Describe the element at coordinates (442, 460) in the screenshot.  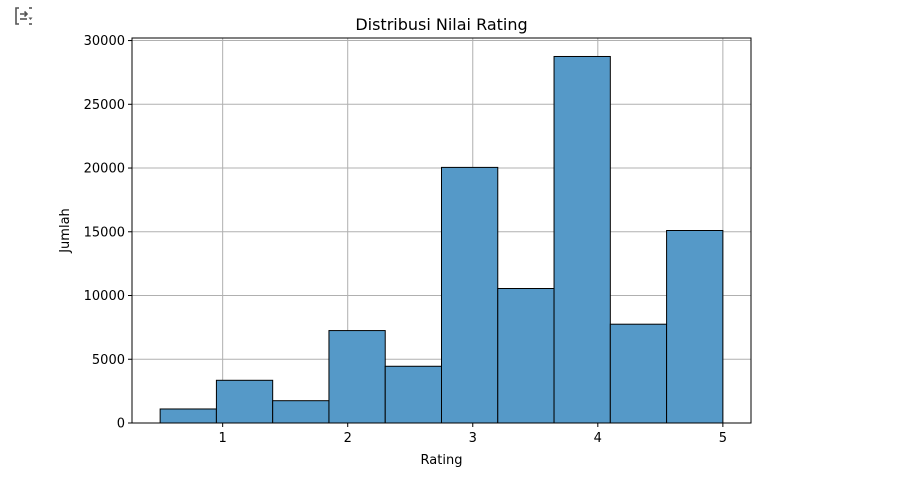
I see `x-axis-label: Rating` at that location.